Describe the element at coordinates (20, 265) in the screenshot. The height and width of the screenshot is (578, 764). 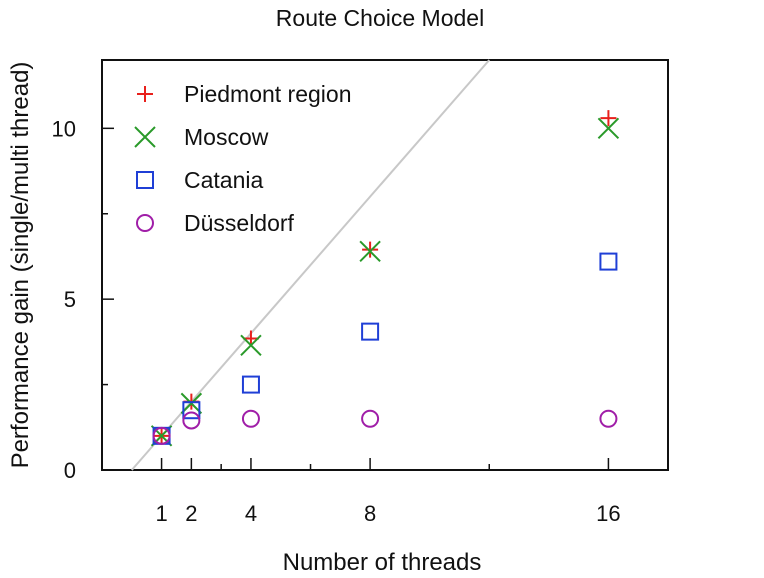
I see `y-axis-label: Performance gain (single/multi thread)` at that location.